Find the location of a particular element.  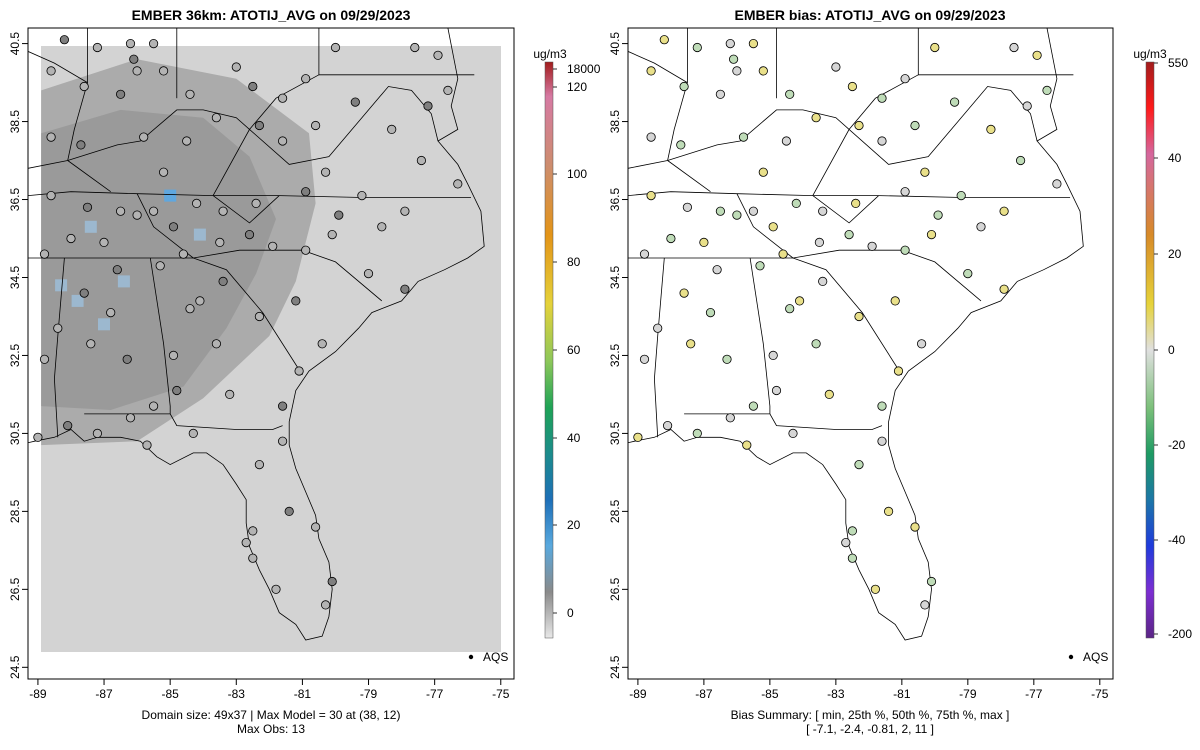

x-tick-label: -75 is located at coordinates (501, 694).